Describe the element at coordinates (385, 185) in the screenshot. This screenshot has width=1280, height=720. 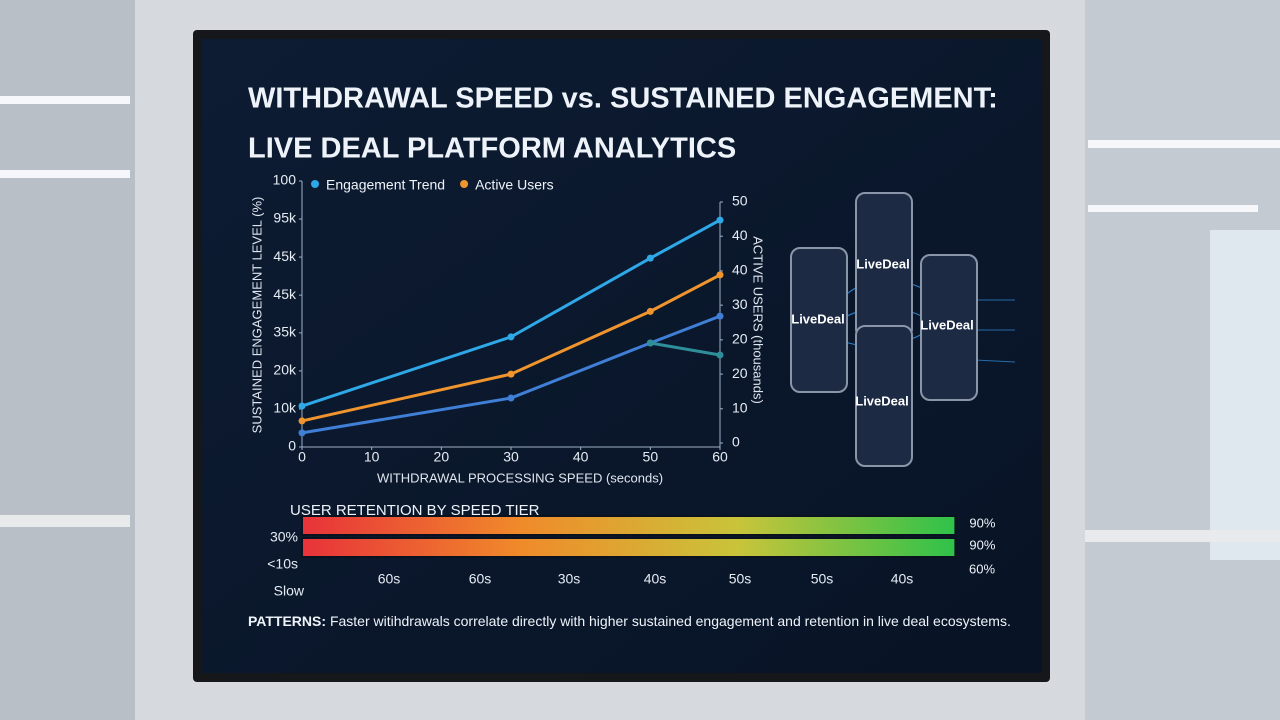
I see `legend-label: Engagement Trend` at that location.